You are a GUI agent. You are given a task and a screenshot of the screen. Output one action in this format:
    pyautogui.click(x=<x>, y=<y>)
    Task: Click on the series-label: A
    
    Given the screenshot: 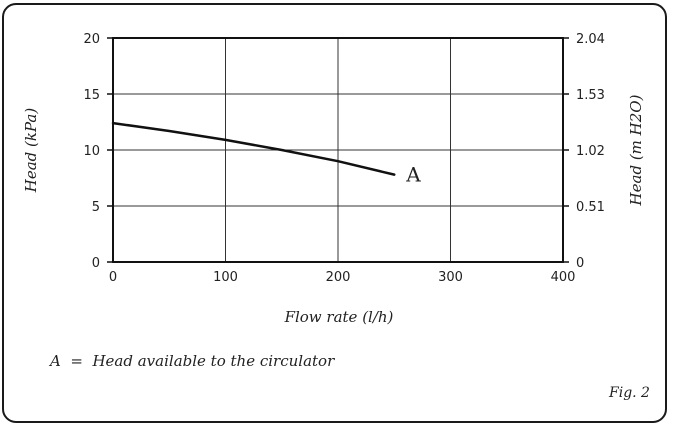 What is the action you would take?
    pyautogui.click(x=413, y=175)
    